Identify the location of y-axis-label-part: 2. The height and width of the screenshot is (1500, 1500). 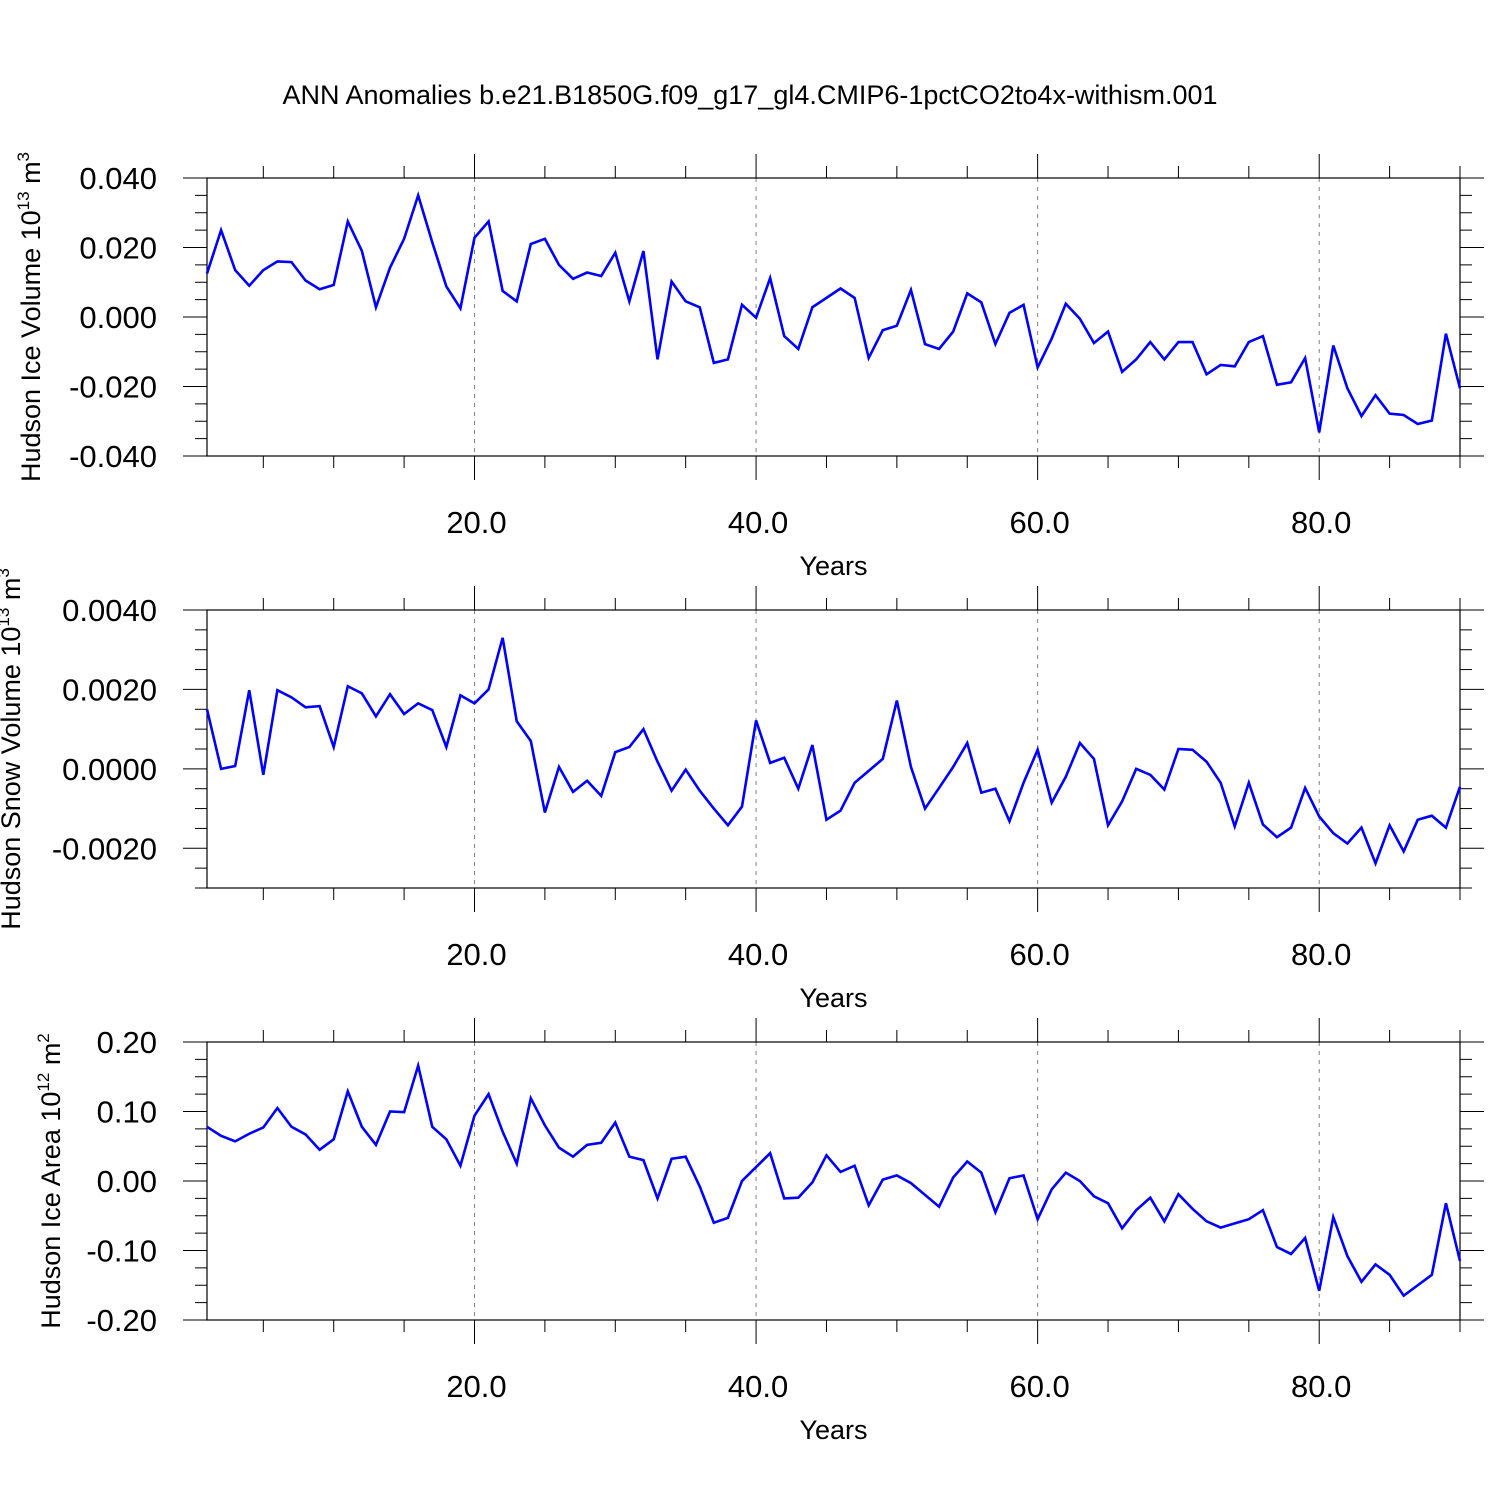
(43, 1037).